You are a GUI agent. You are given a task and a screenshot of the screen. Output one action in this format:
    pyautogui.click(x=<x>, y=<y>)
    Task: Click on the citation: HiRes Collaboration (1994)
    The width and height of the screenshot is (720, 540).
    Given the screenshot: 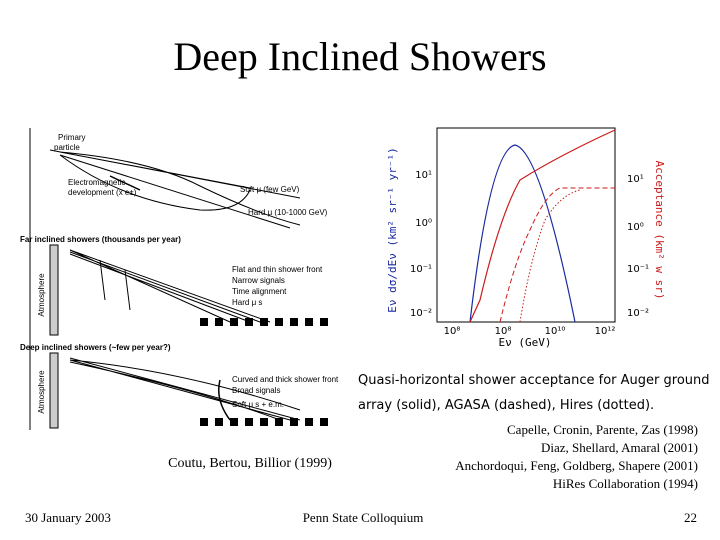 What is the action you would take?
    pyautogui.click(x=625, y=483)
    